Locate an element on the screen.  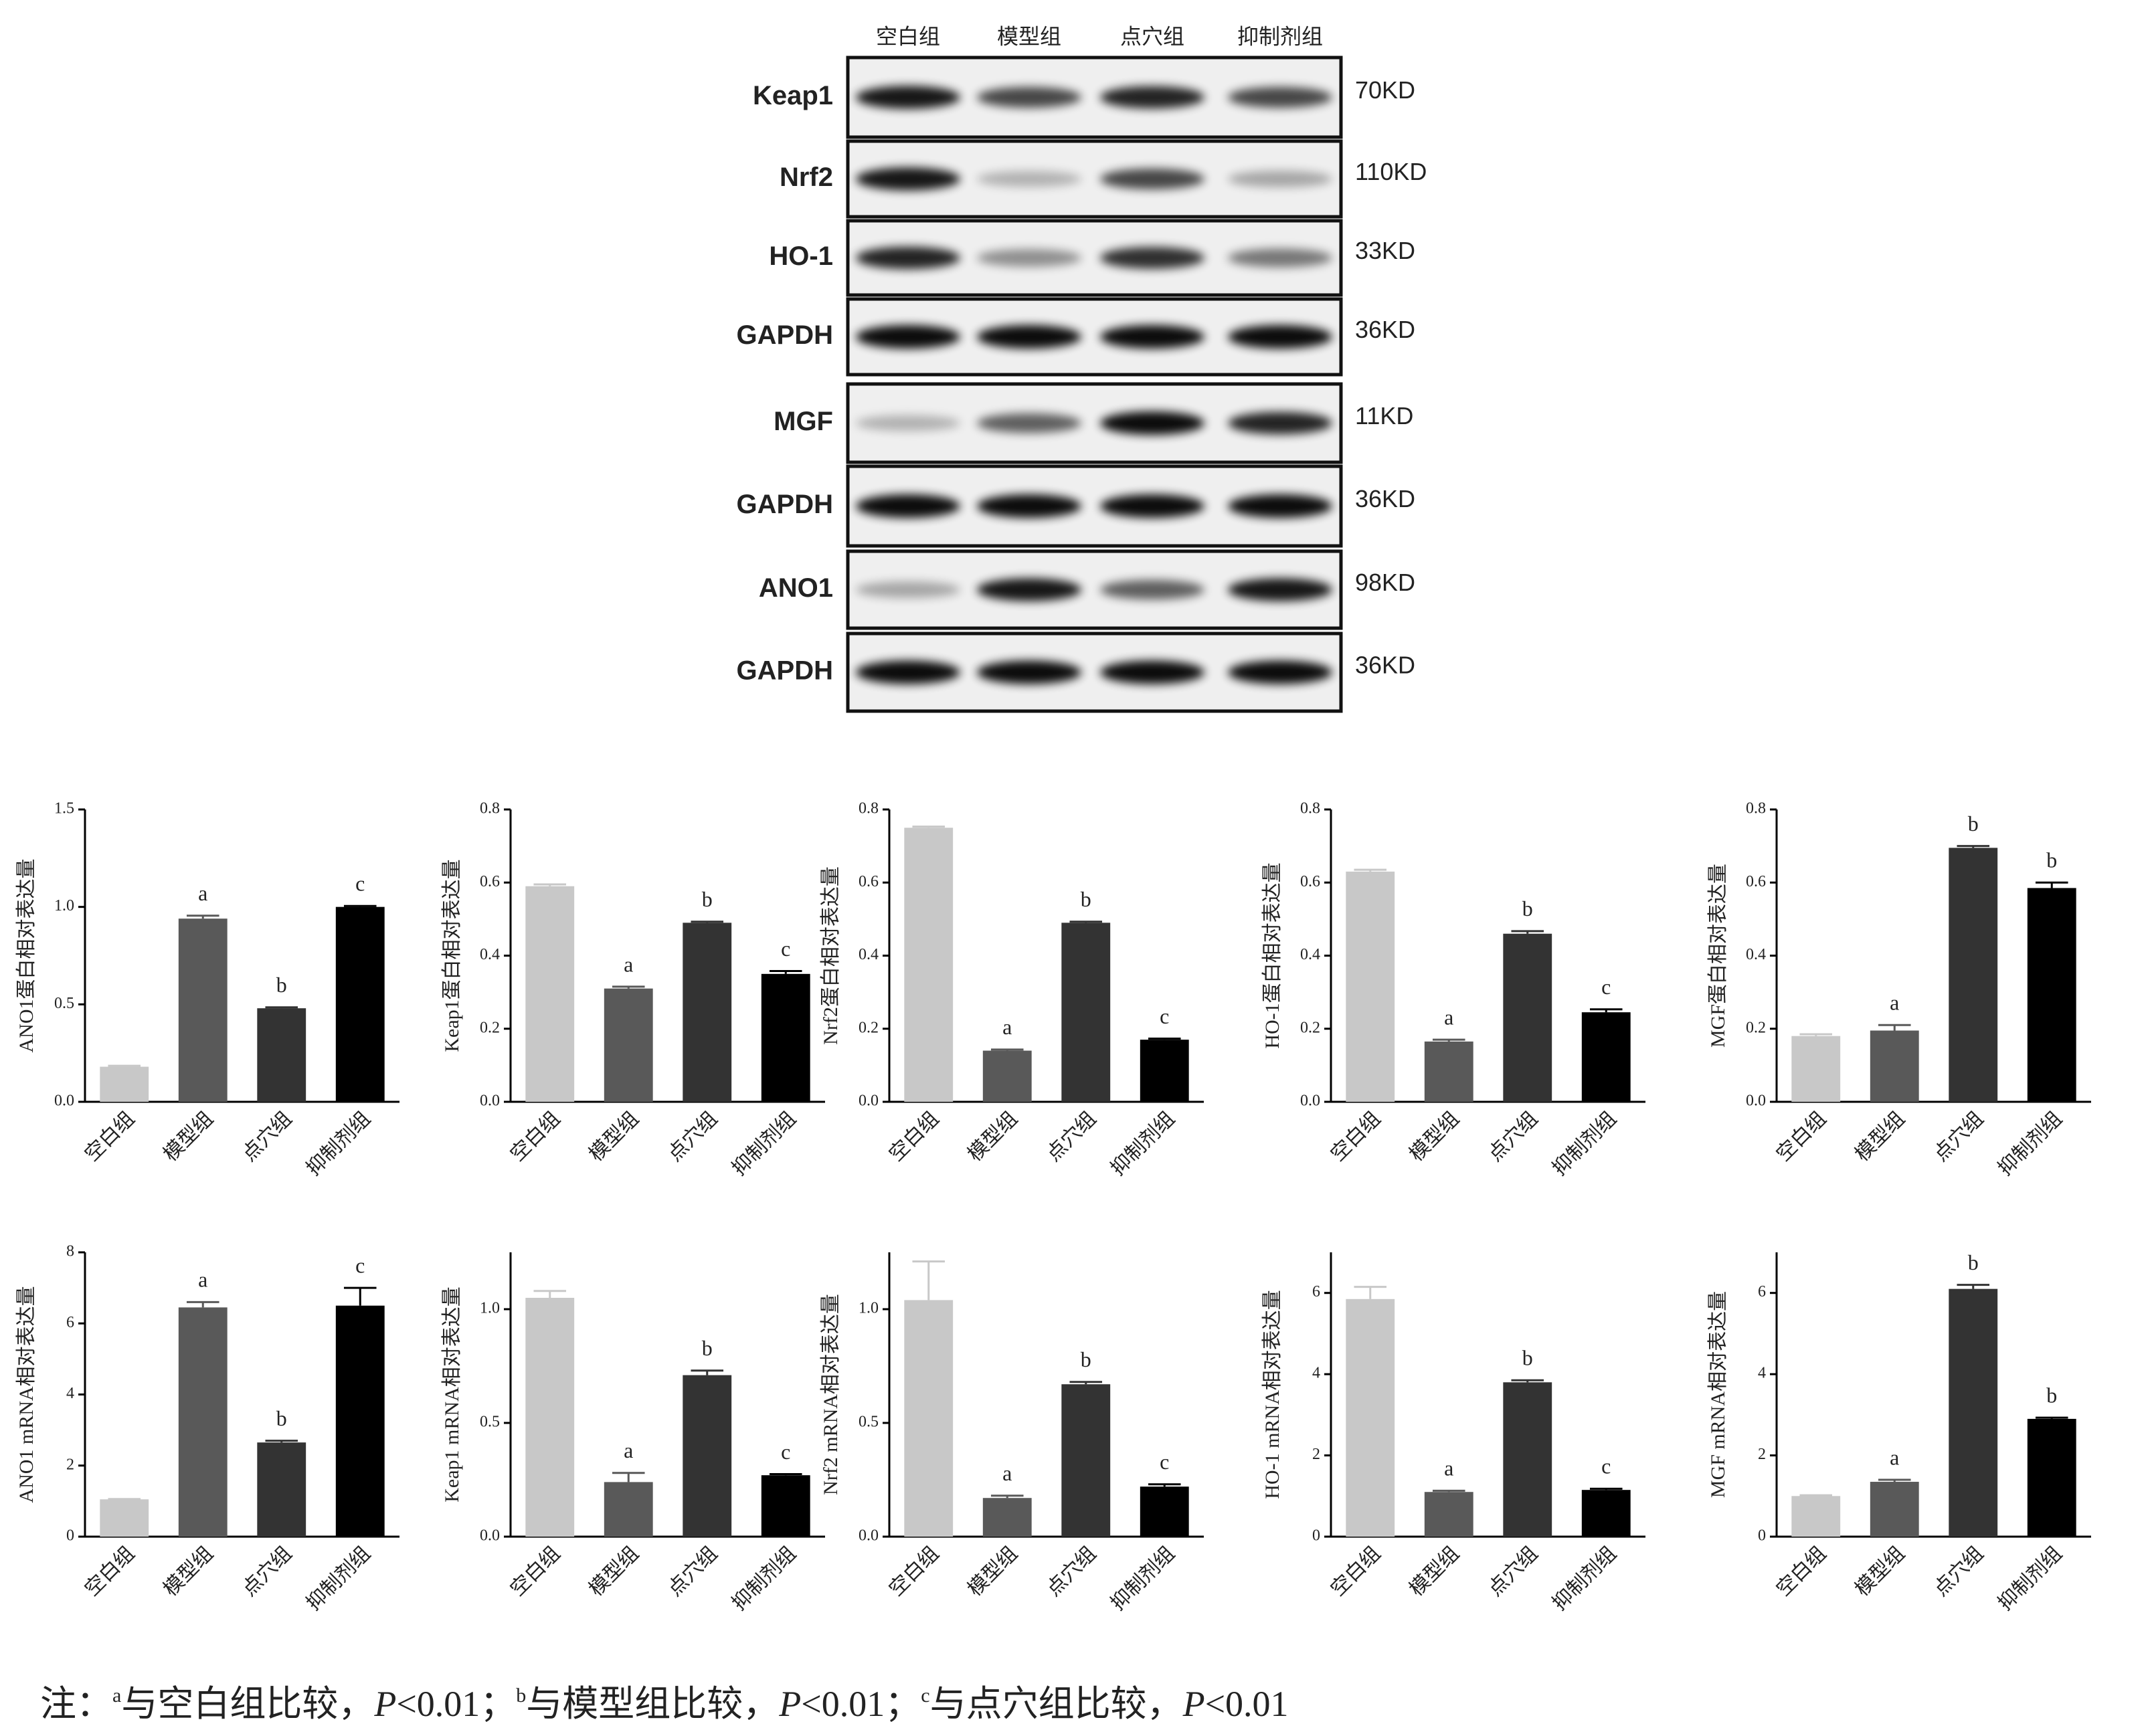
y-axis-label: MGF mRNA相对表达量 is located at coordinates (1718, 1394).